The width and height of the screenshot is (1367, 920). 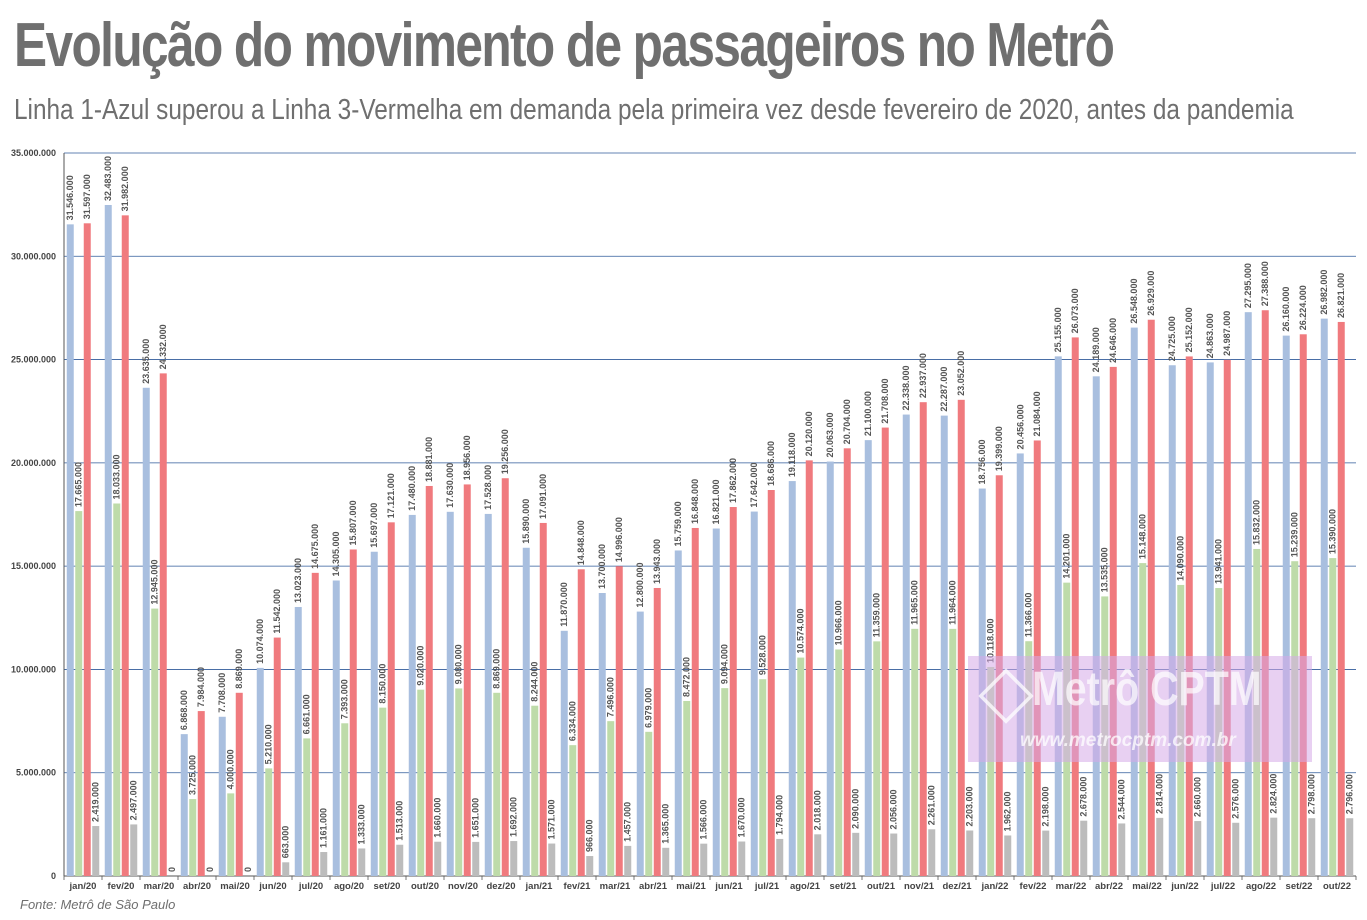 I want to click on watermark-url: www.metrocptm.com.br, so click(x=1128, y=740).